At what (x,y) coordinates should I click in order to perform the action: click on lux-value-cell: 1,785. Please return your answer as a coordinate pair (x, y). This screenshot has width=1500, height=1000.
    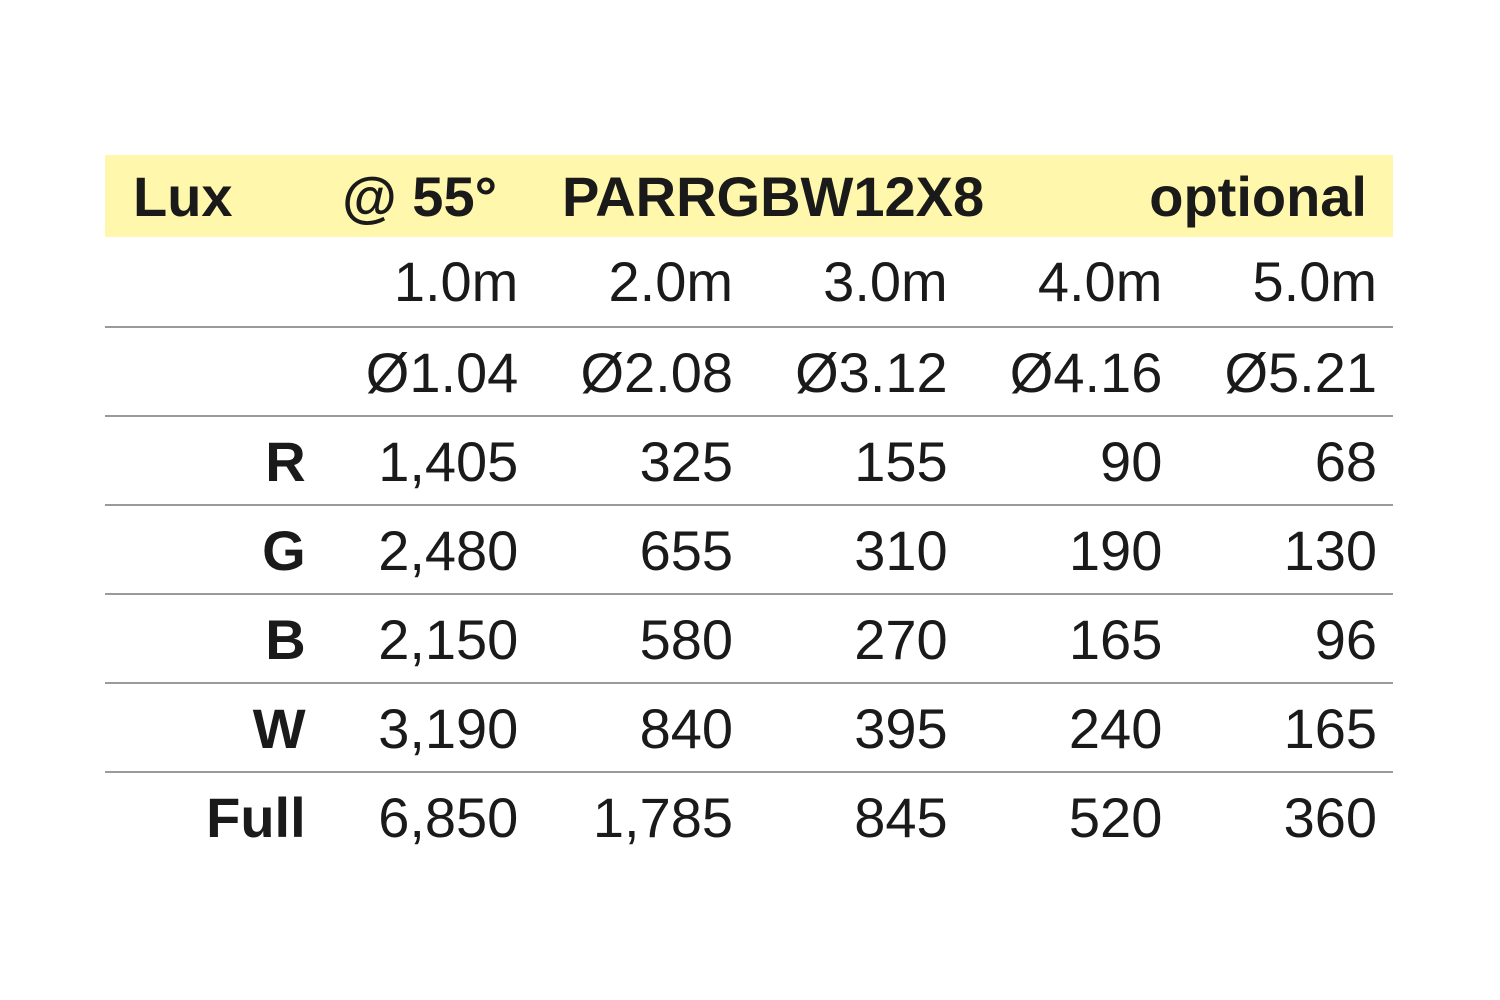
    Looking at the image, I should click on (662, 817).